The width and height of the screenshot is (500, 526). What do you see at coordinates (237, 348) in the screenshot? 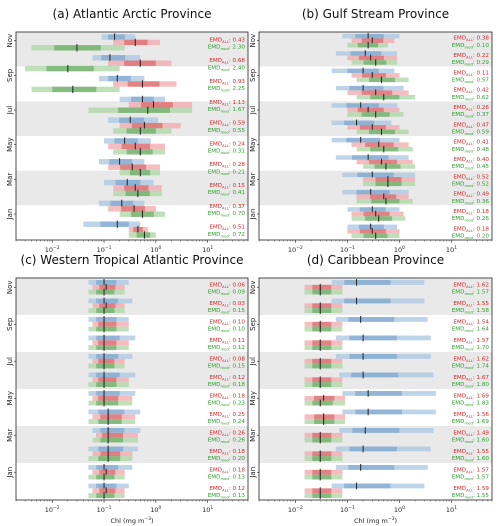
I see `emd-value: : 0.12` at bounding box center [237, 348].